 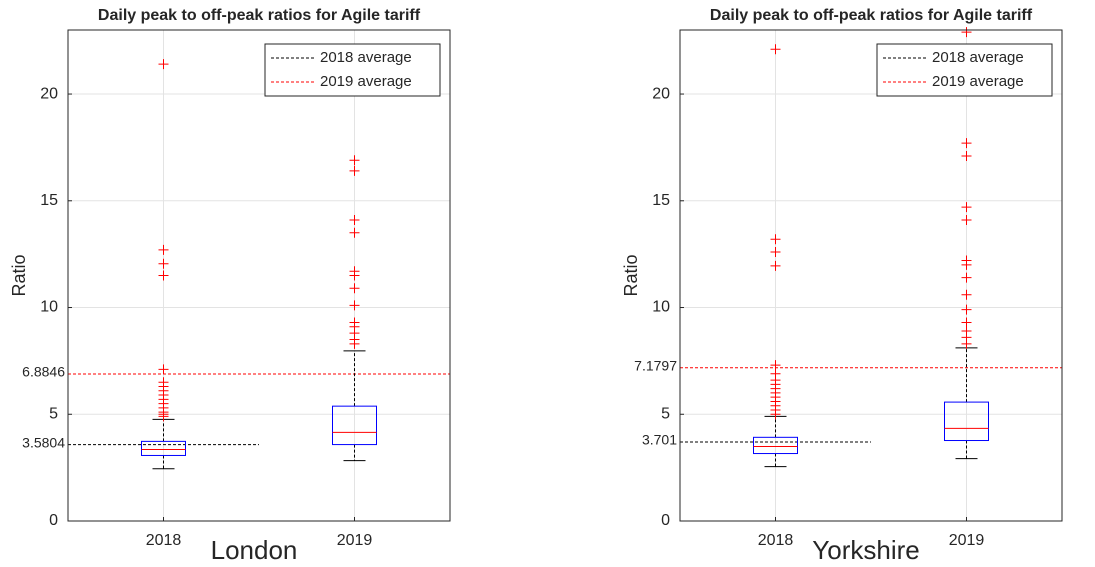 What do you see at coordinates (254, 550) in the screenshot?
I see `caption: London` at bounding box center [254, 550].